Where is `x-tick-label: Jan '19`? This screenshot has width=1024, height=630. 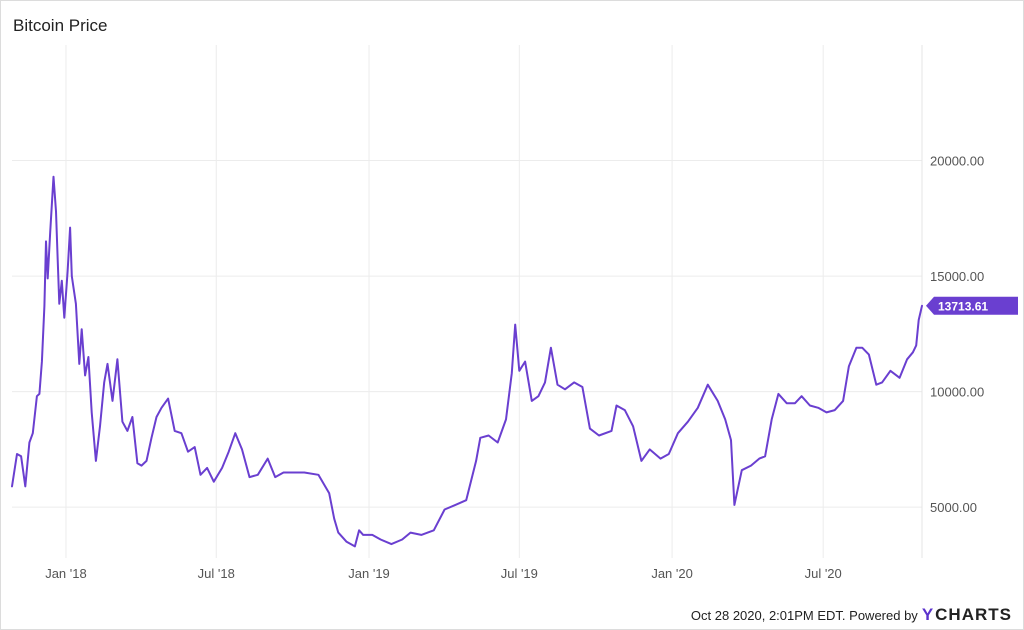 x-tick-label: Jan '19 is located at coordinates (369, 573).